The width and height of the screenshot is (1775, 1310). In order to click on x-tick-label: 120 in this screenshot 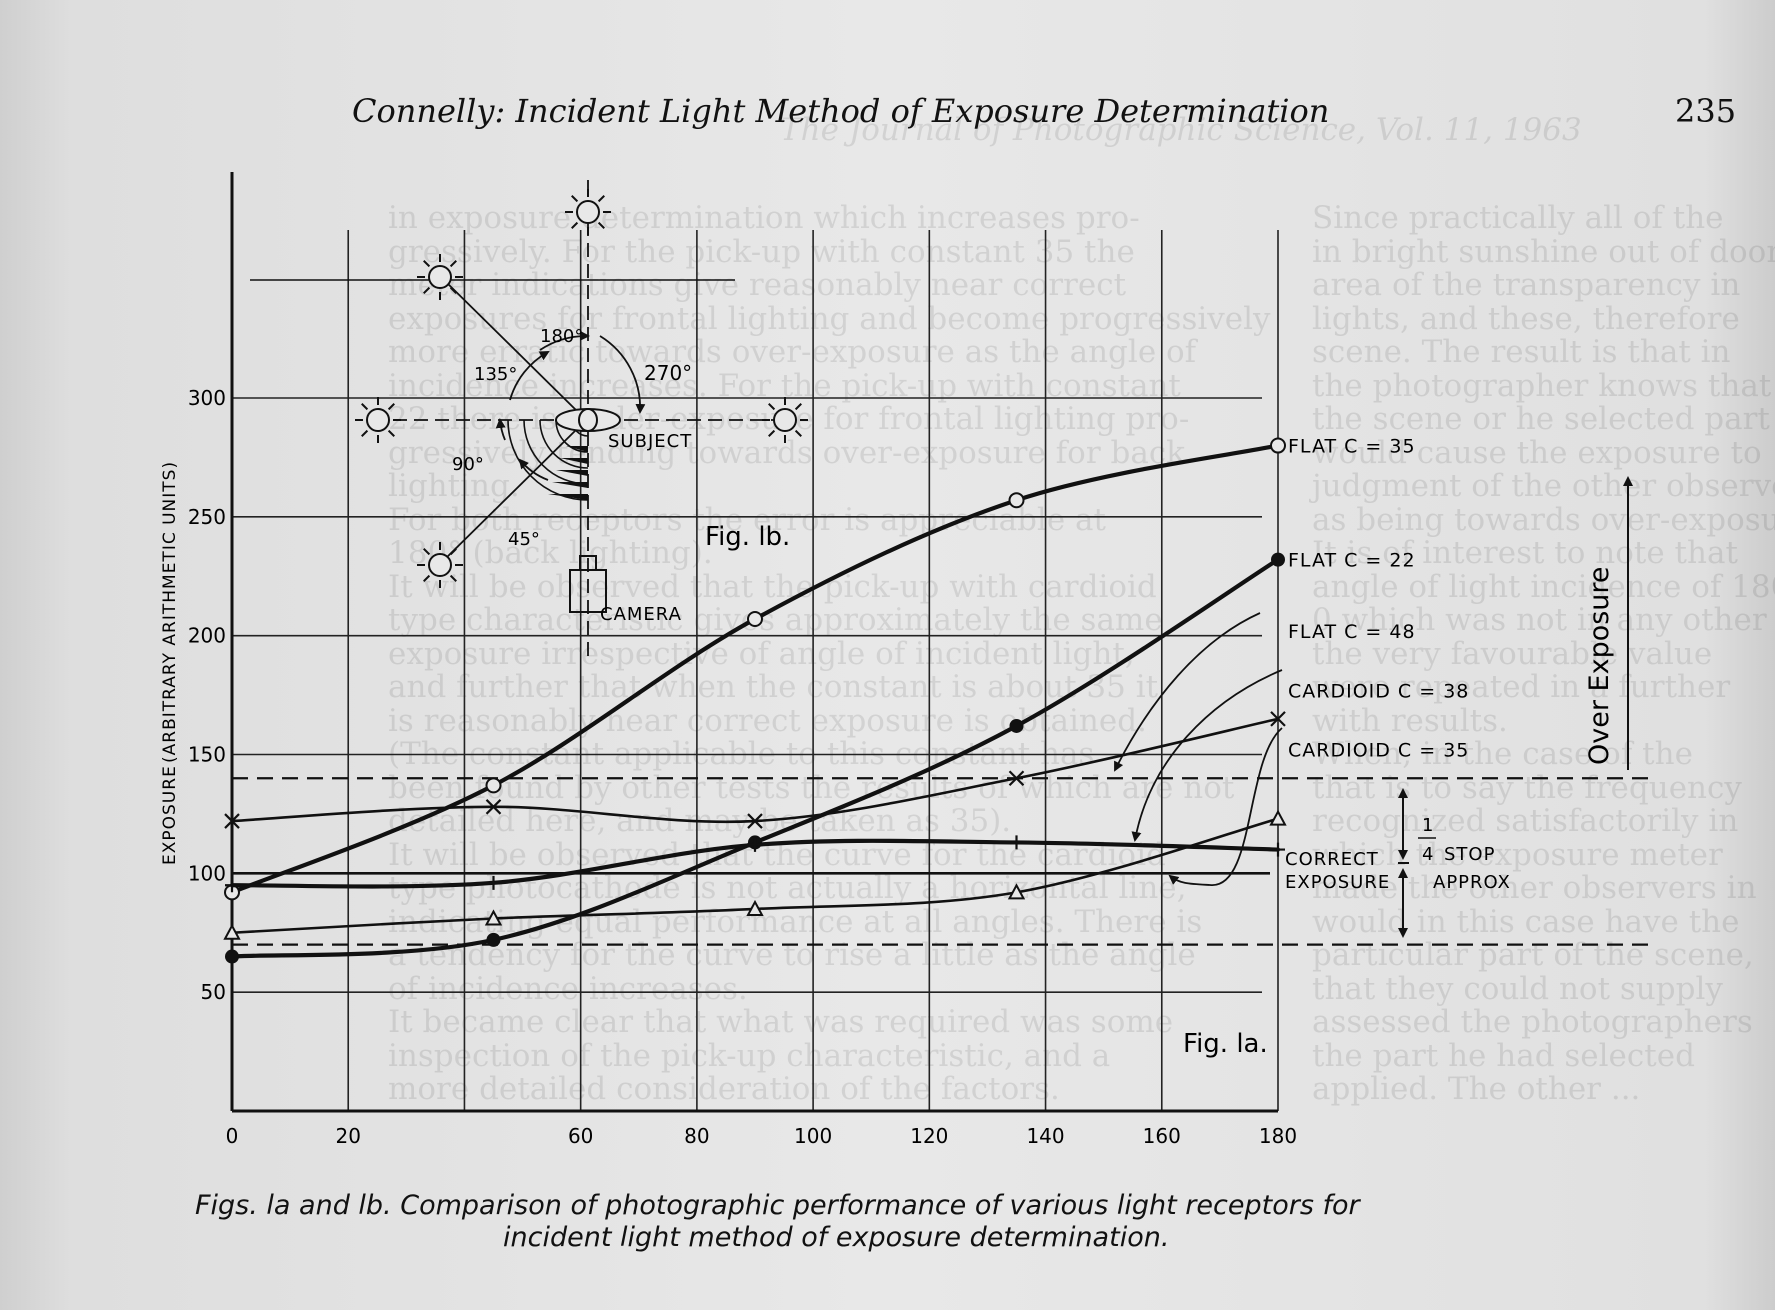, I will do `click(929, 1136)`.